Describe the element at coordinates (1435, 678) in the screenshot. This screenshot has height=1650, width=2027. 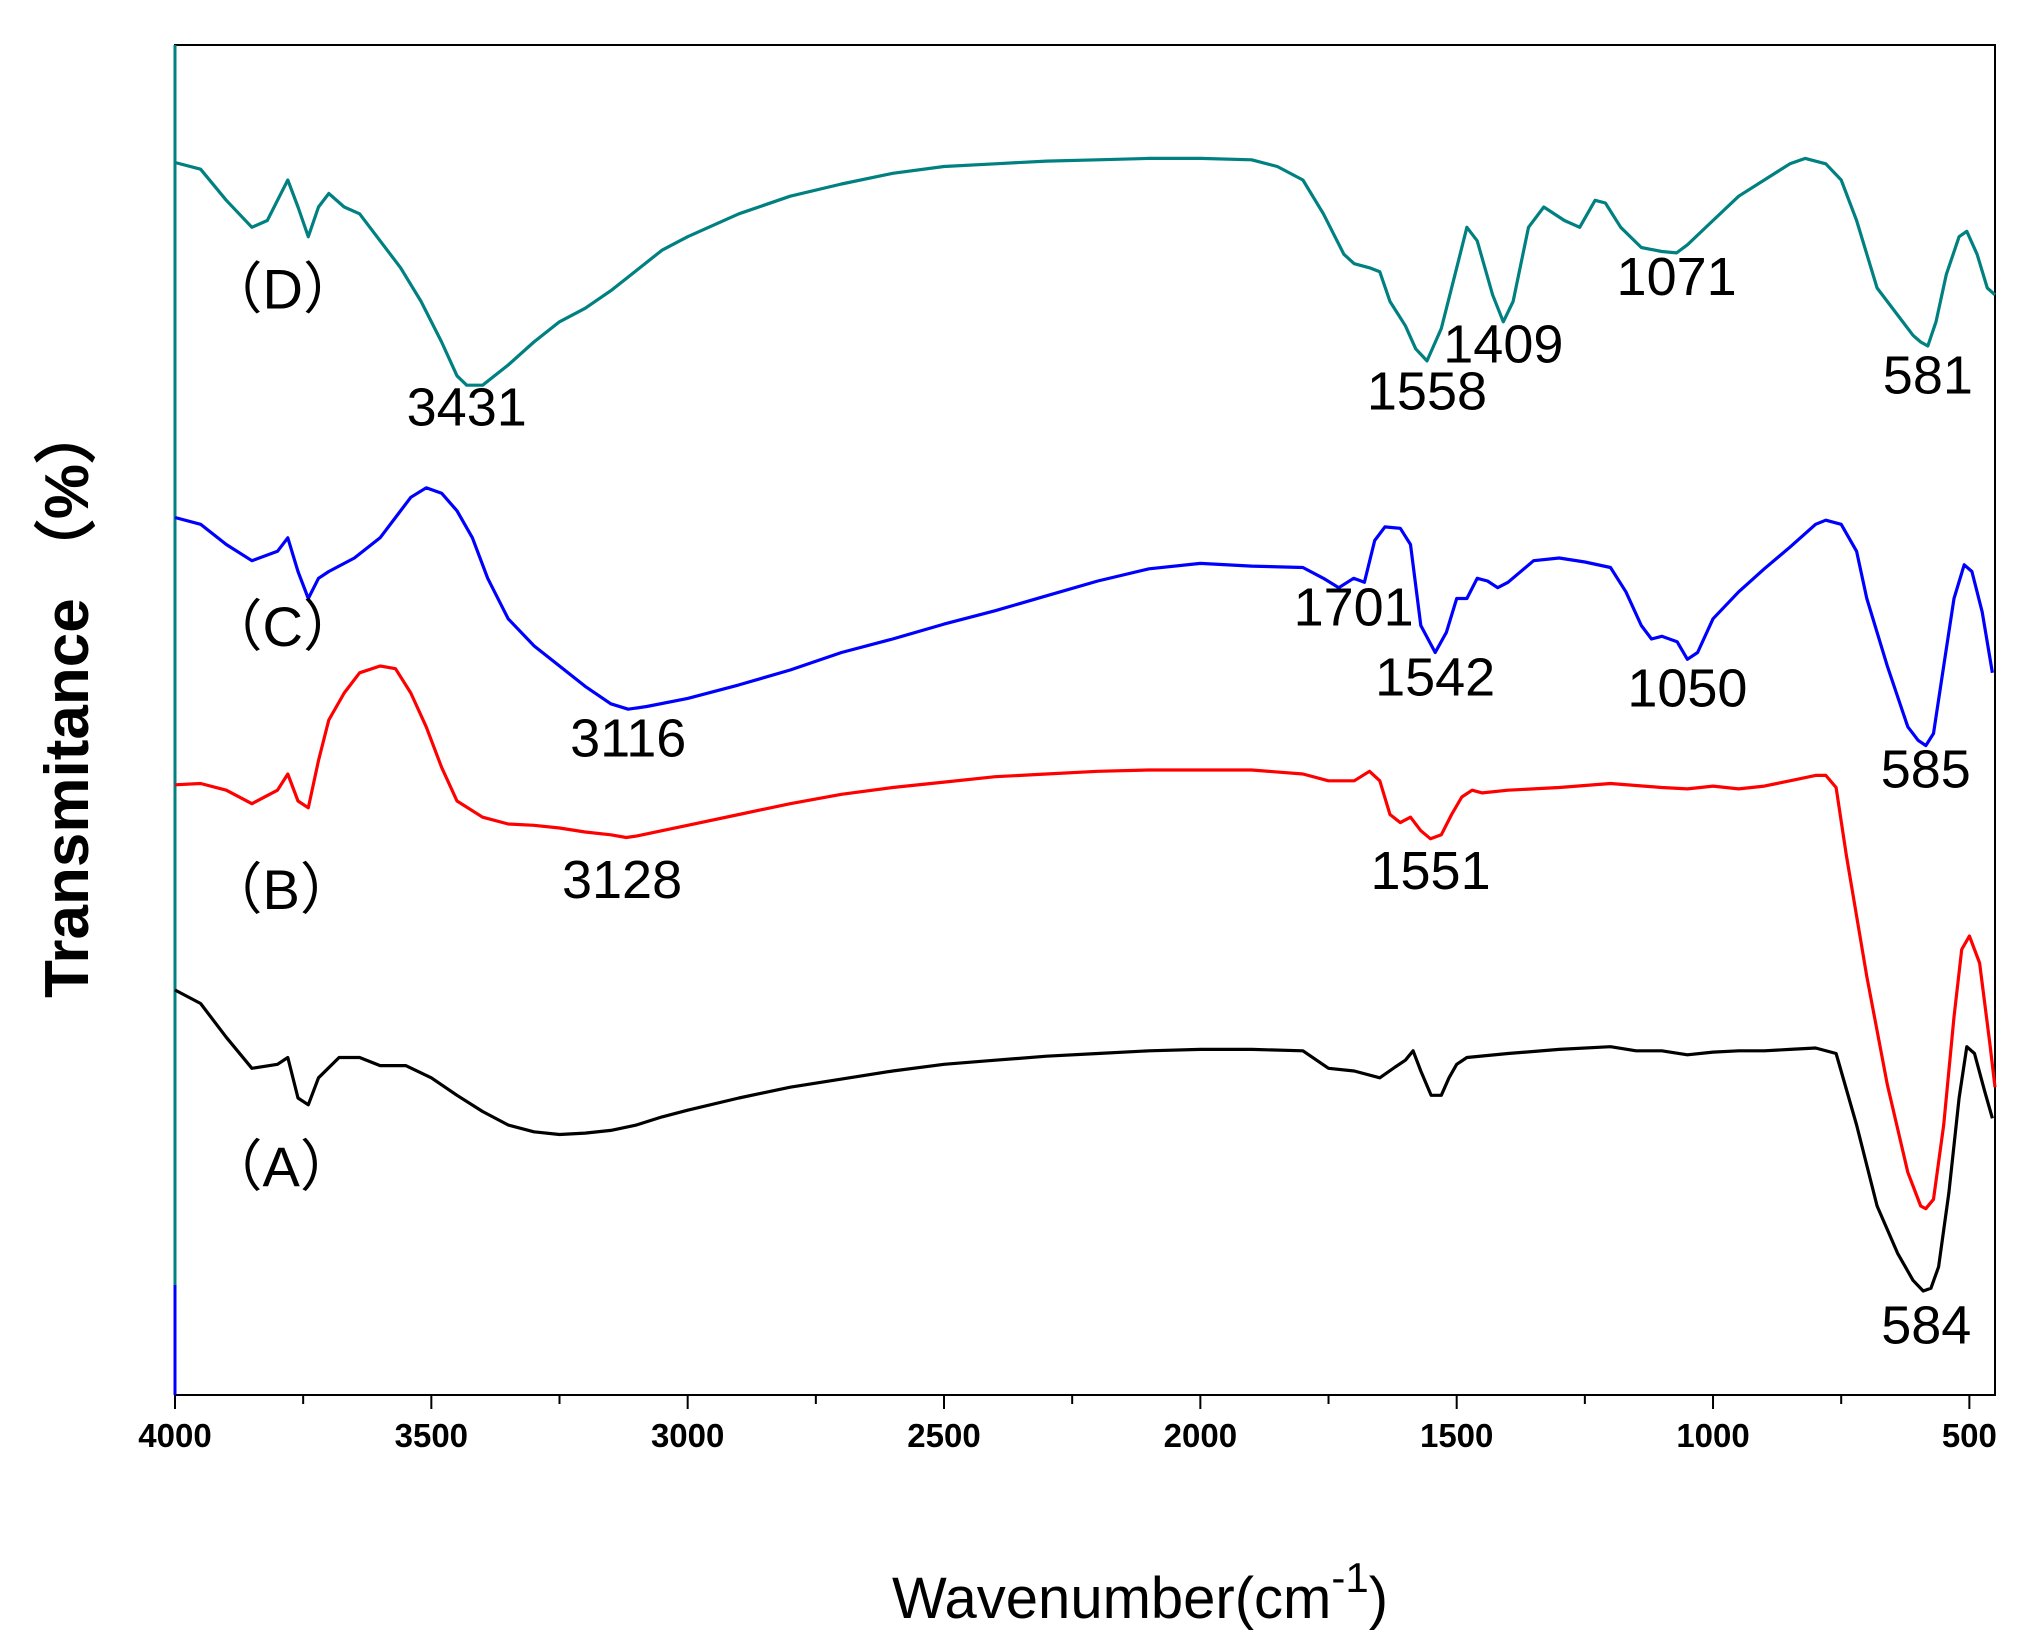
I see `peak-label: 1542` at that location.